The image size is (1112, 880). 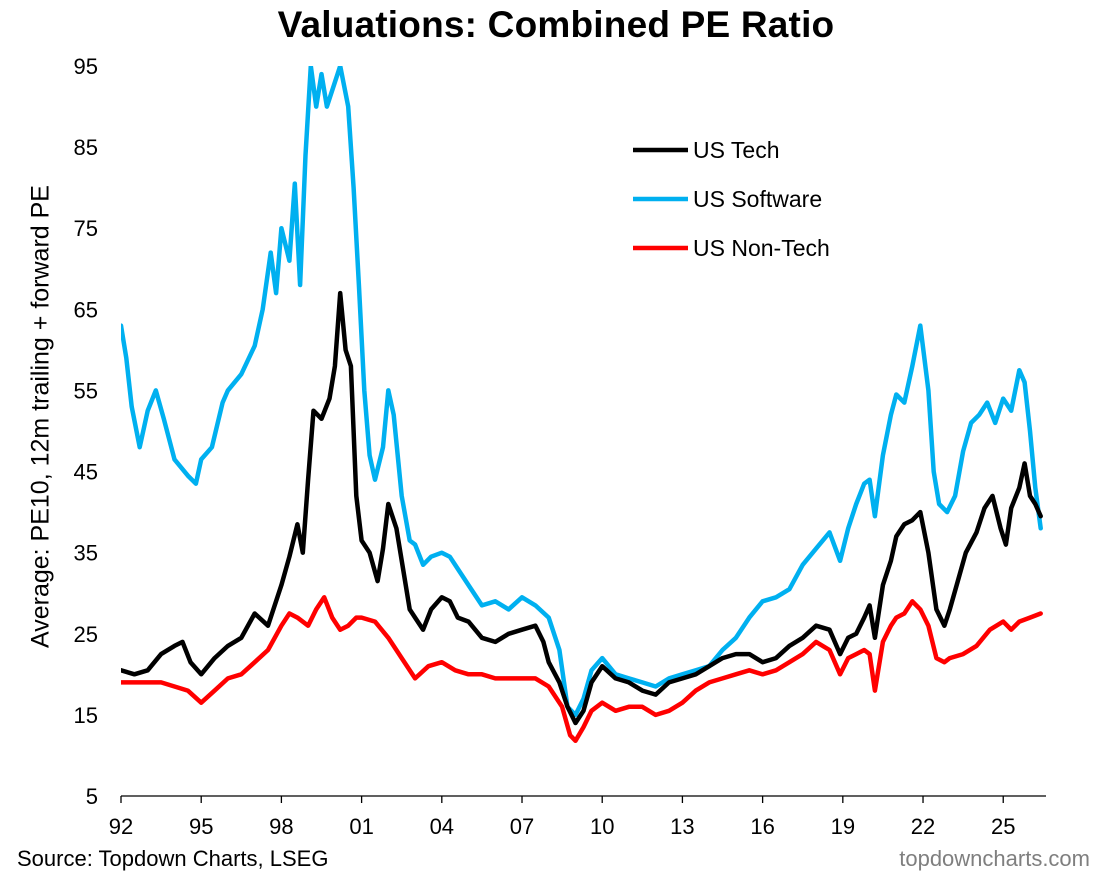 What do you see at coordinates (86, 553) in the screenshot?
I see `y-tick-label: 35` at bounding box center [86, 553].